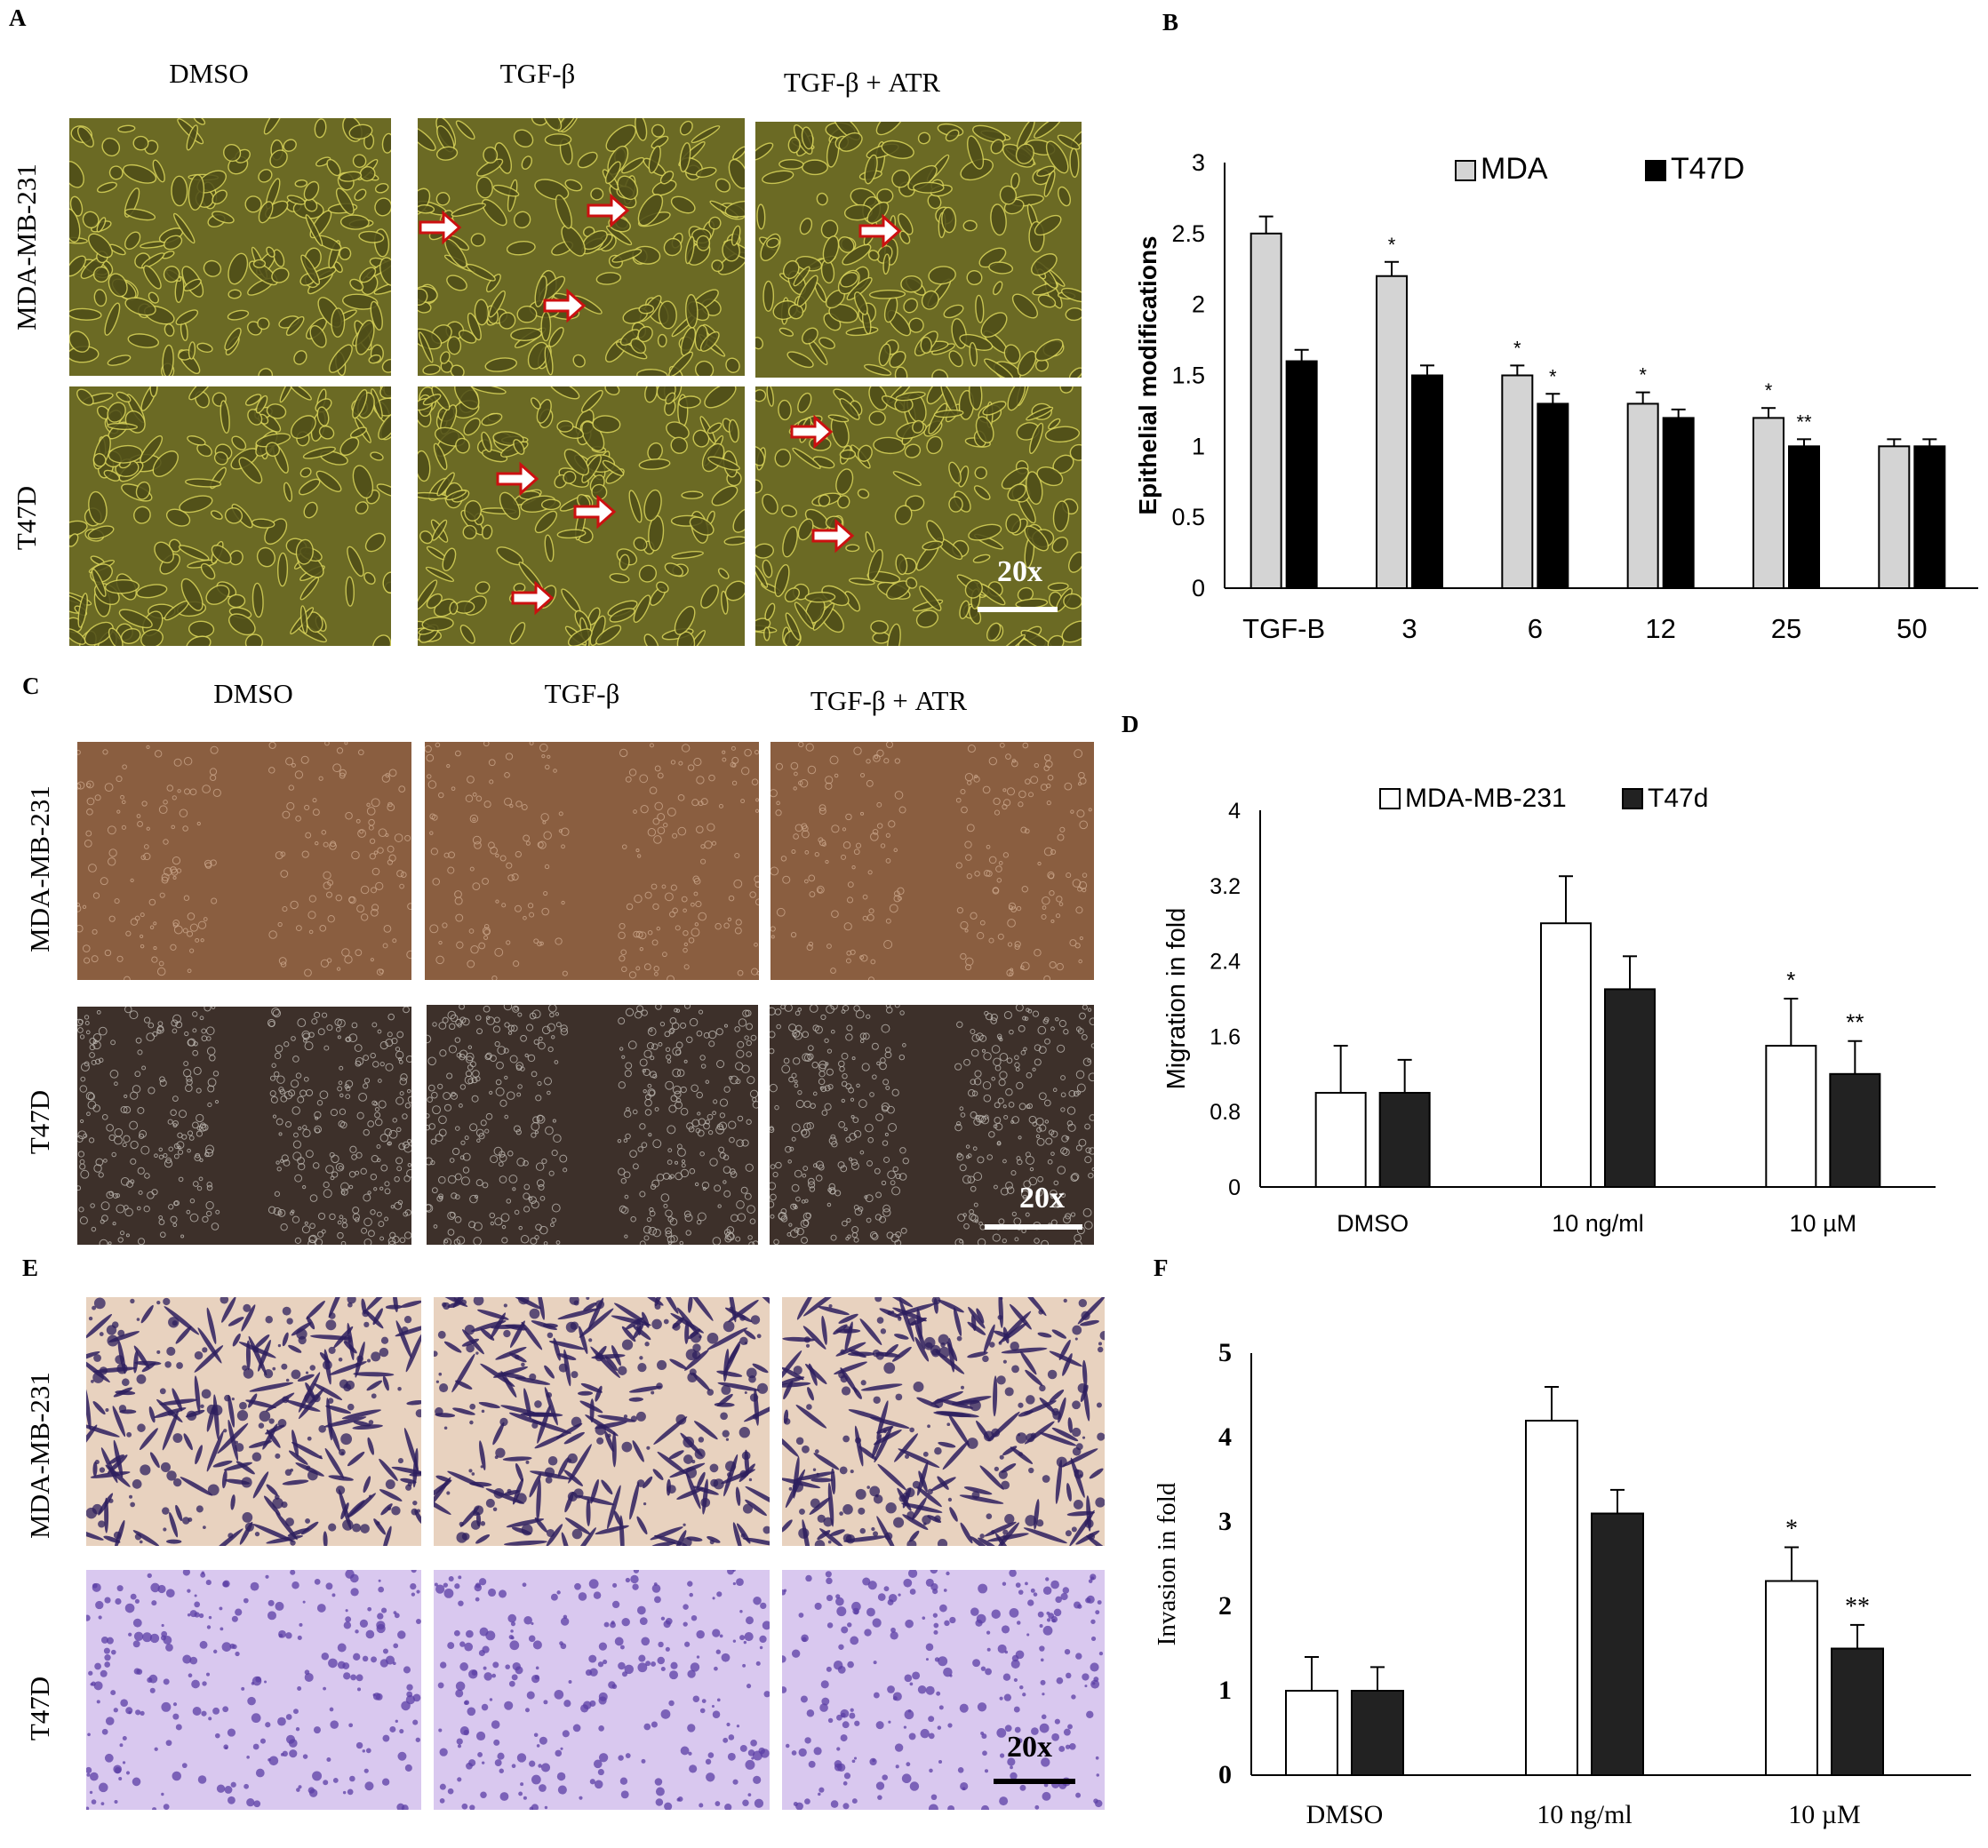 Image resolution: width=1988 pixels, height=1848 pixels. I want to click on x-category-label: 6, so click(1535, 629).